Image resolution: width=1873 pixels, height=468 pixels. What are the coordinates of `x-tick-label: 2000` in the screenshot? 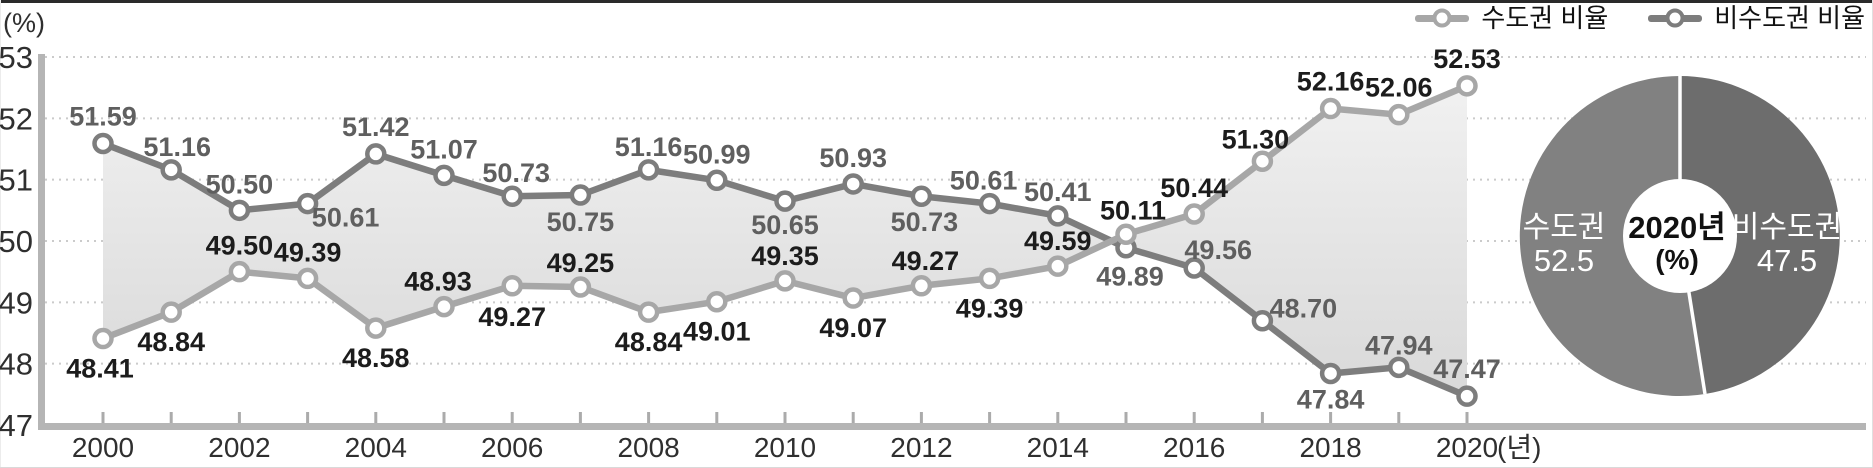 It's located at (103, 447).